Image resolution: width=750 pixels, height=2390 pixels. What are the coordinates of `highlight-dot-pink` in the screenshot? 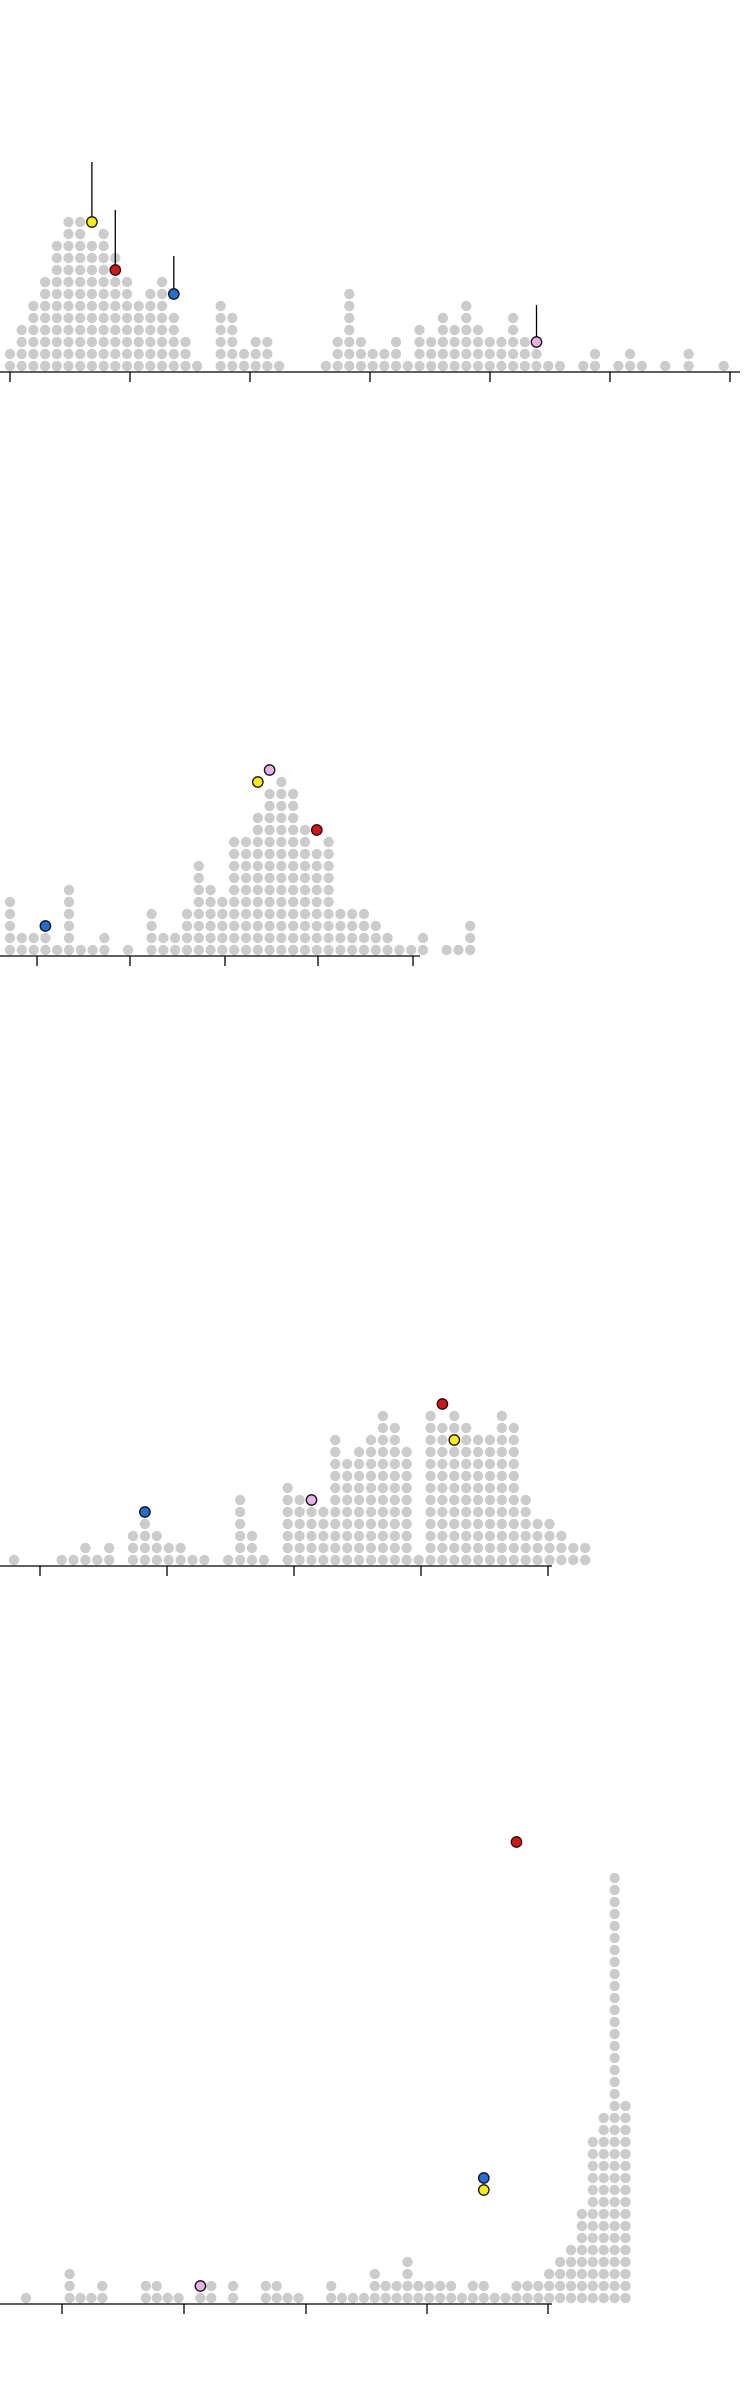 It's located at (536, 342).